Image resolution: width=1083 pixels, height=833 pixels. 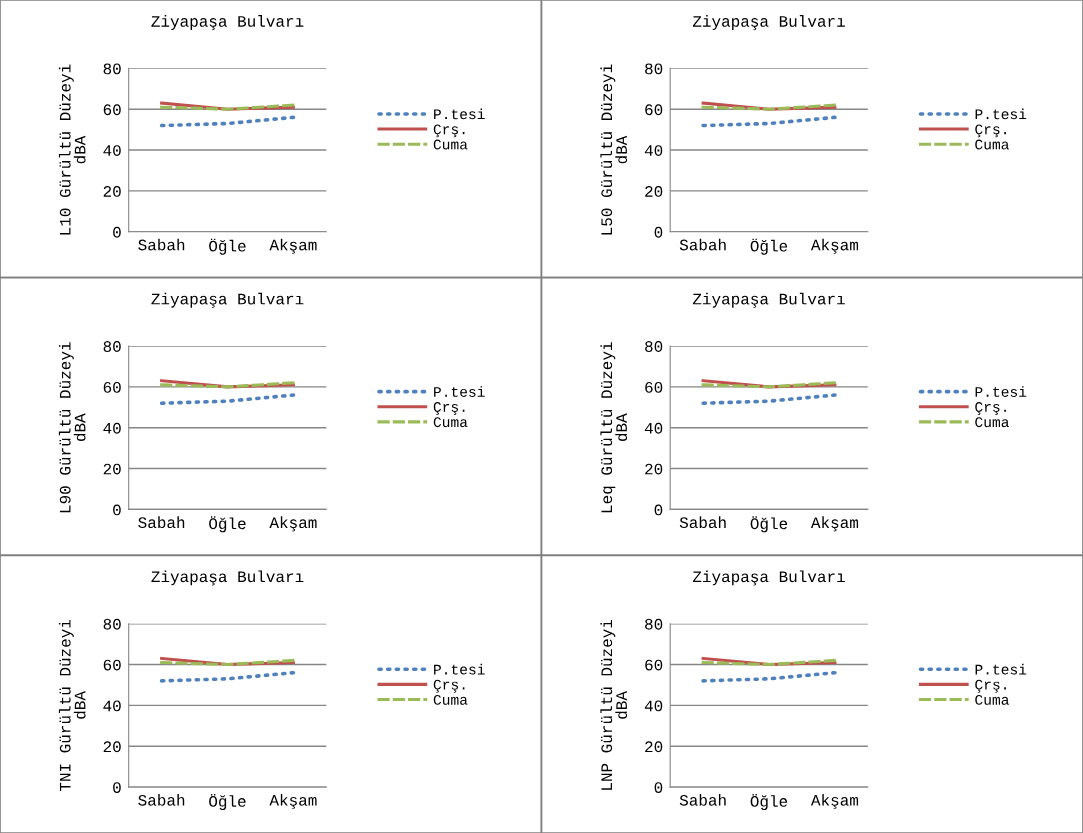 I want to click on y-axis-title: L50 Gürültü Düzeyi dBA, so click(x=614, y=149).